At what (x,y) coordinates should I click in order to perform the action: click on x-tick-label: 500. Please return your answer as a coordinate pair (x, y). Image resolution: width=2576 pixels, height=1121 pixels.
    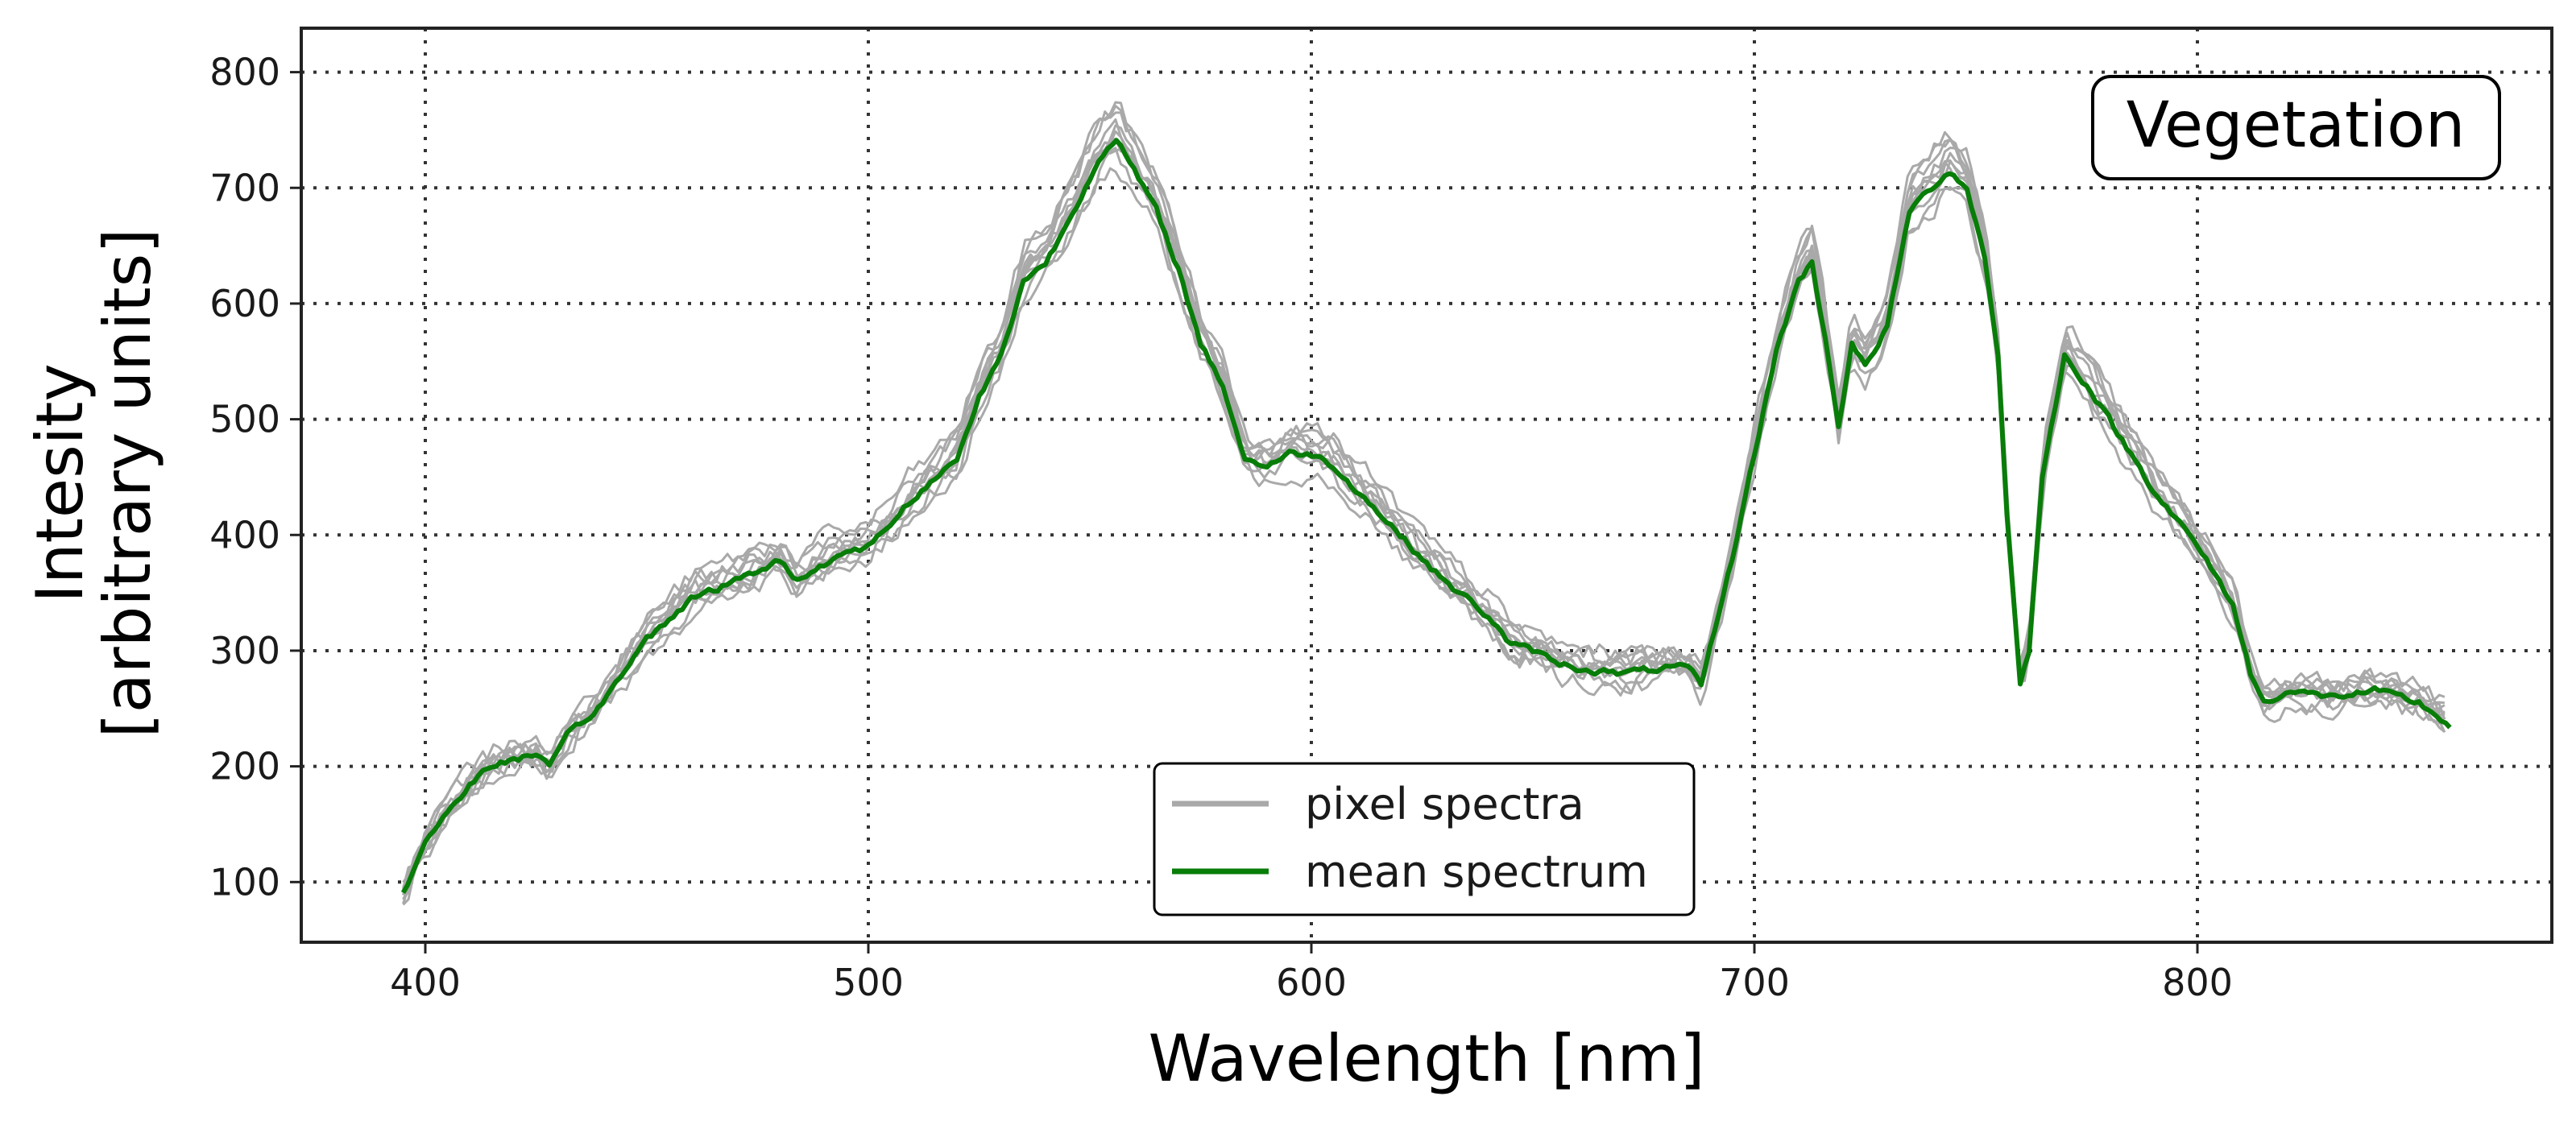
    Looking at the image, I should click on (868, 982).